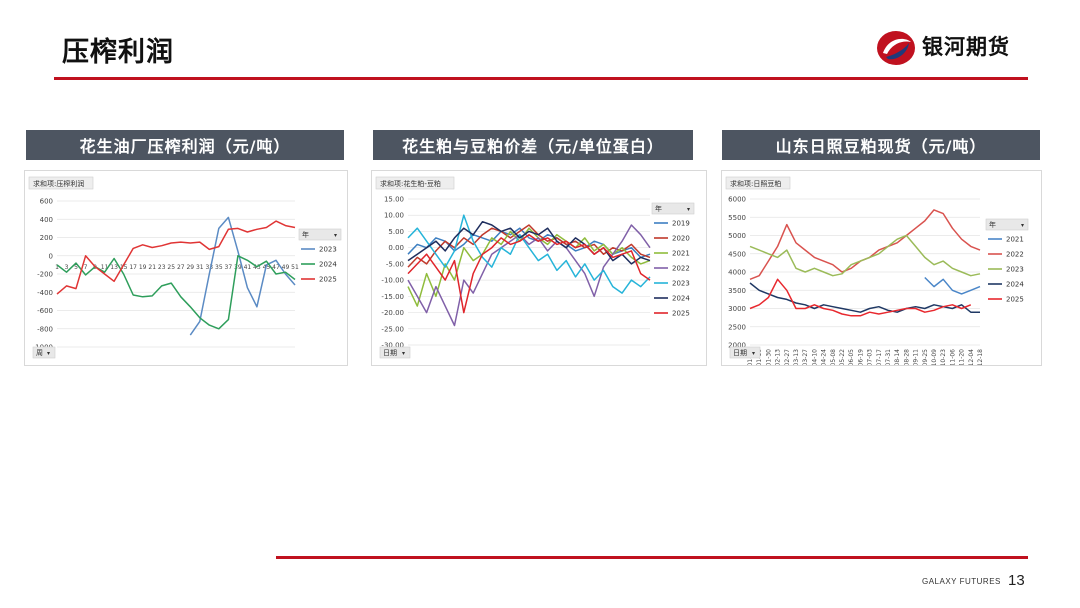  What do you see at coordinates (295, 267) in the screenshot?
I see `x-tick-label: 51` at bounding box center [295, 267].